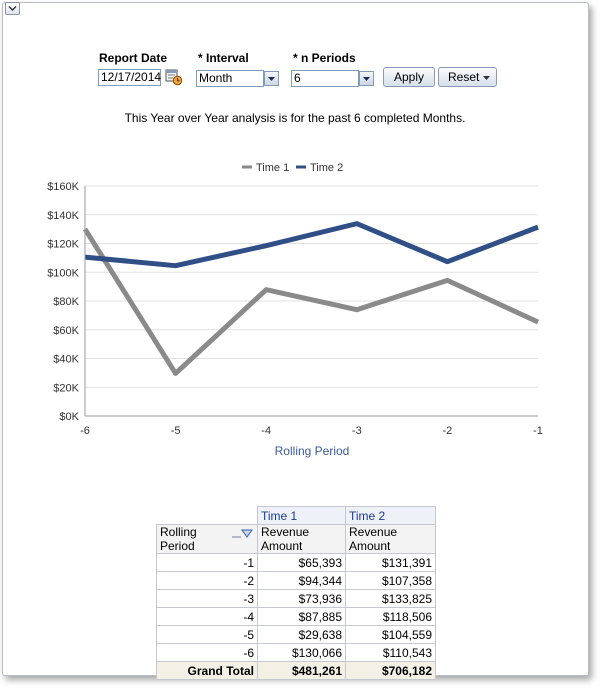 The width and height of the screenshot is (607, 694). I want to click on report-date-input: 12/17/2014, so click(129, 77).